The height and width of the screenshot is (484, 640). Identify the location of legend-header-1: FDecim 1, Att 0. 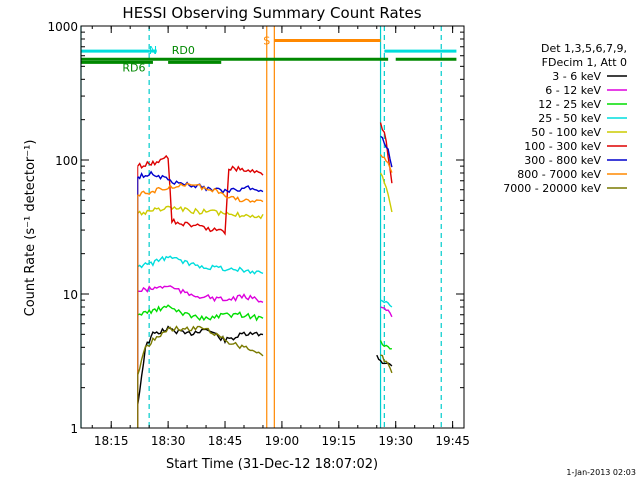
(584, 62).